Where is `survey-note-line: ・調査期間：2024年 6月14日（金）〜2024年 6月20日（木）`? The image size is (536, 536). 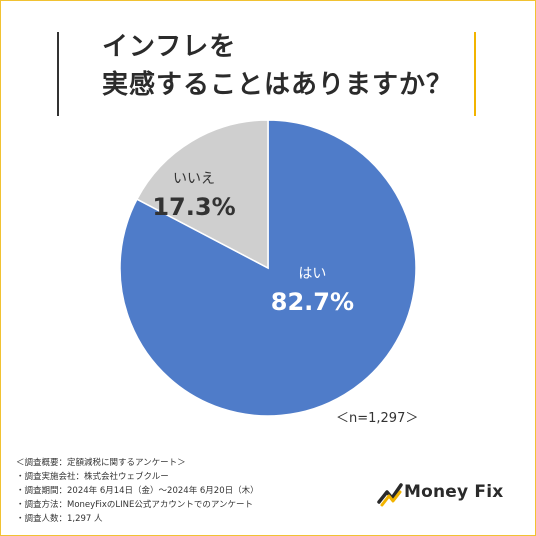 survey-note-line: ・調査期間：2024年 6月14日（金）〜2024年 6月20日（木） is located at coordinates (137, 491).